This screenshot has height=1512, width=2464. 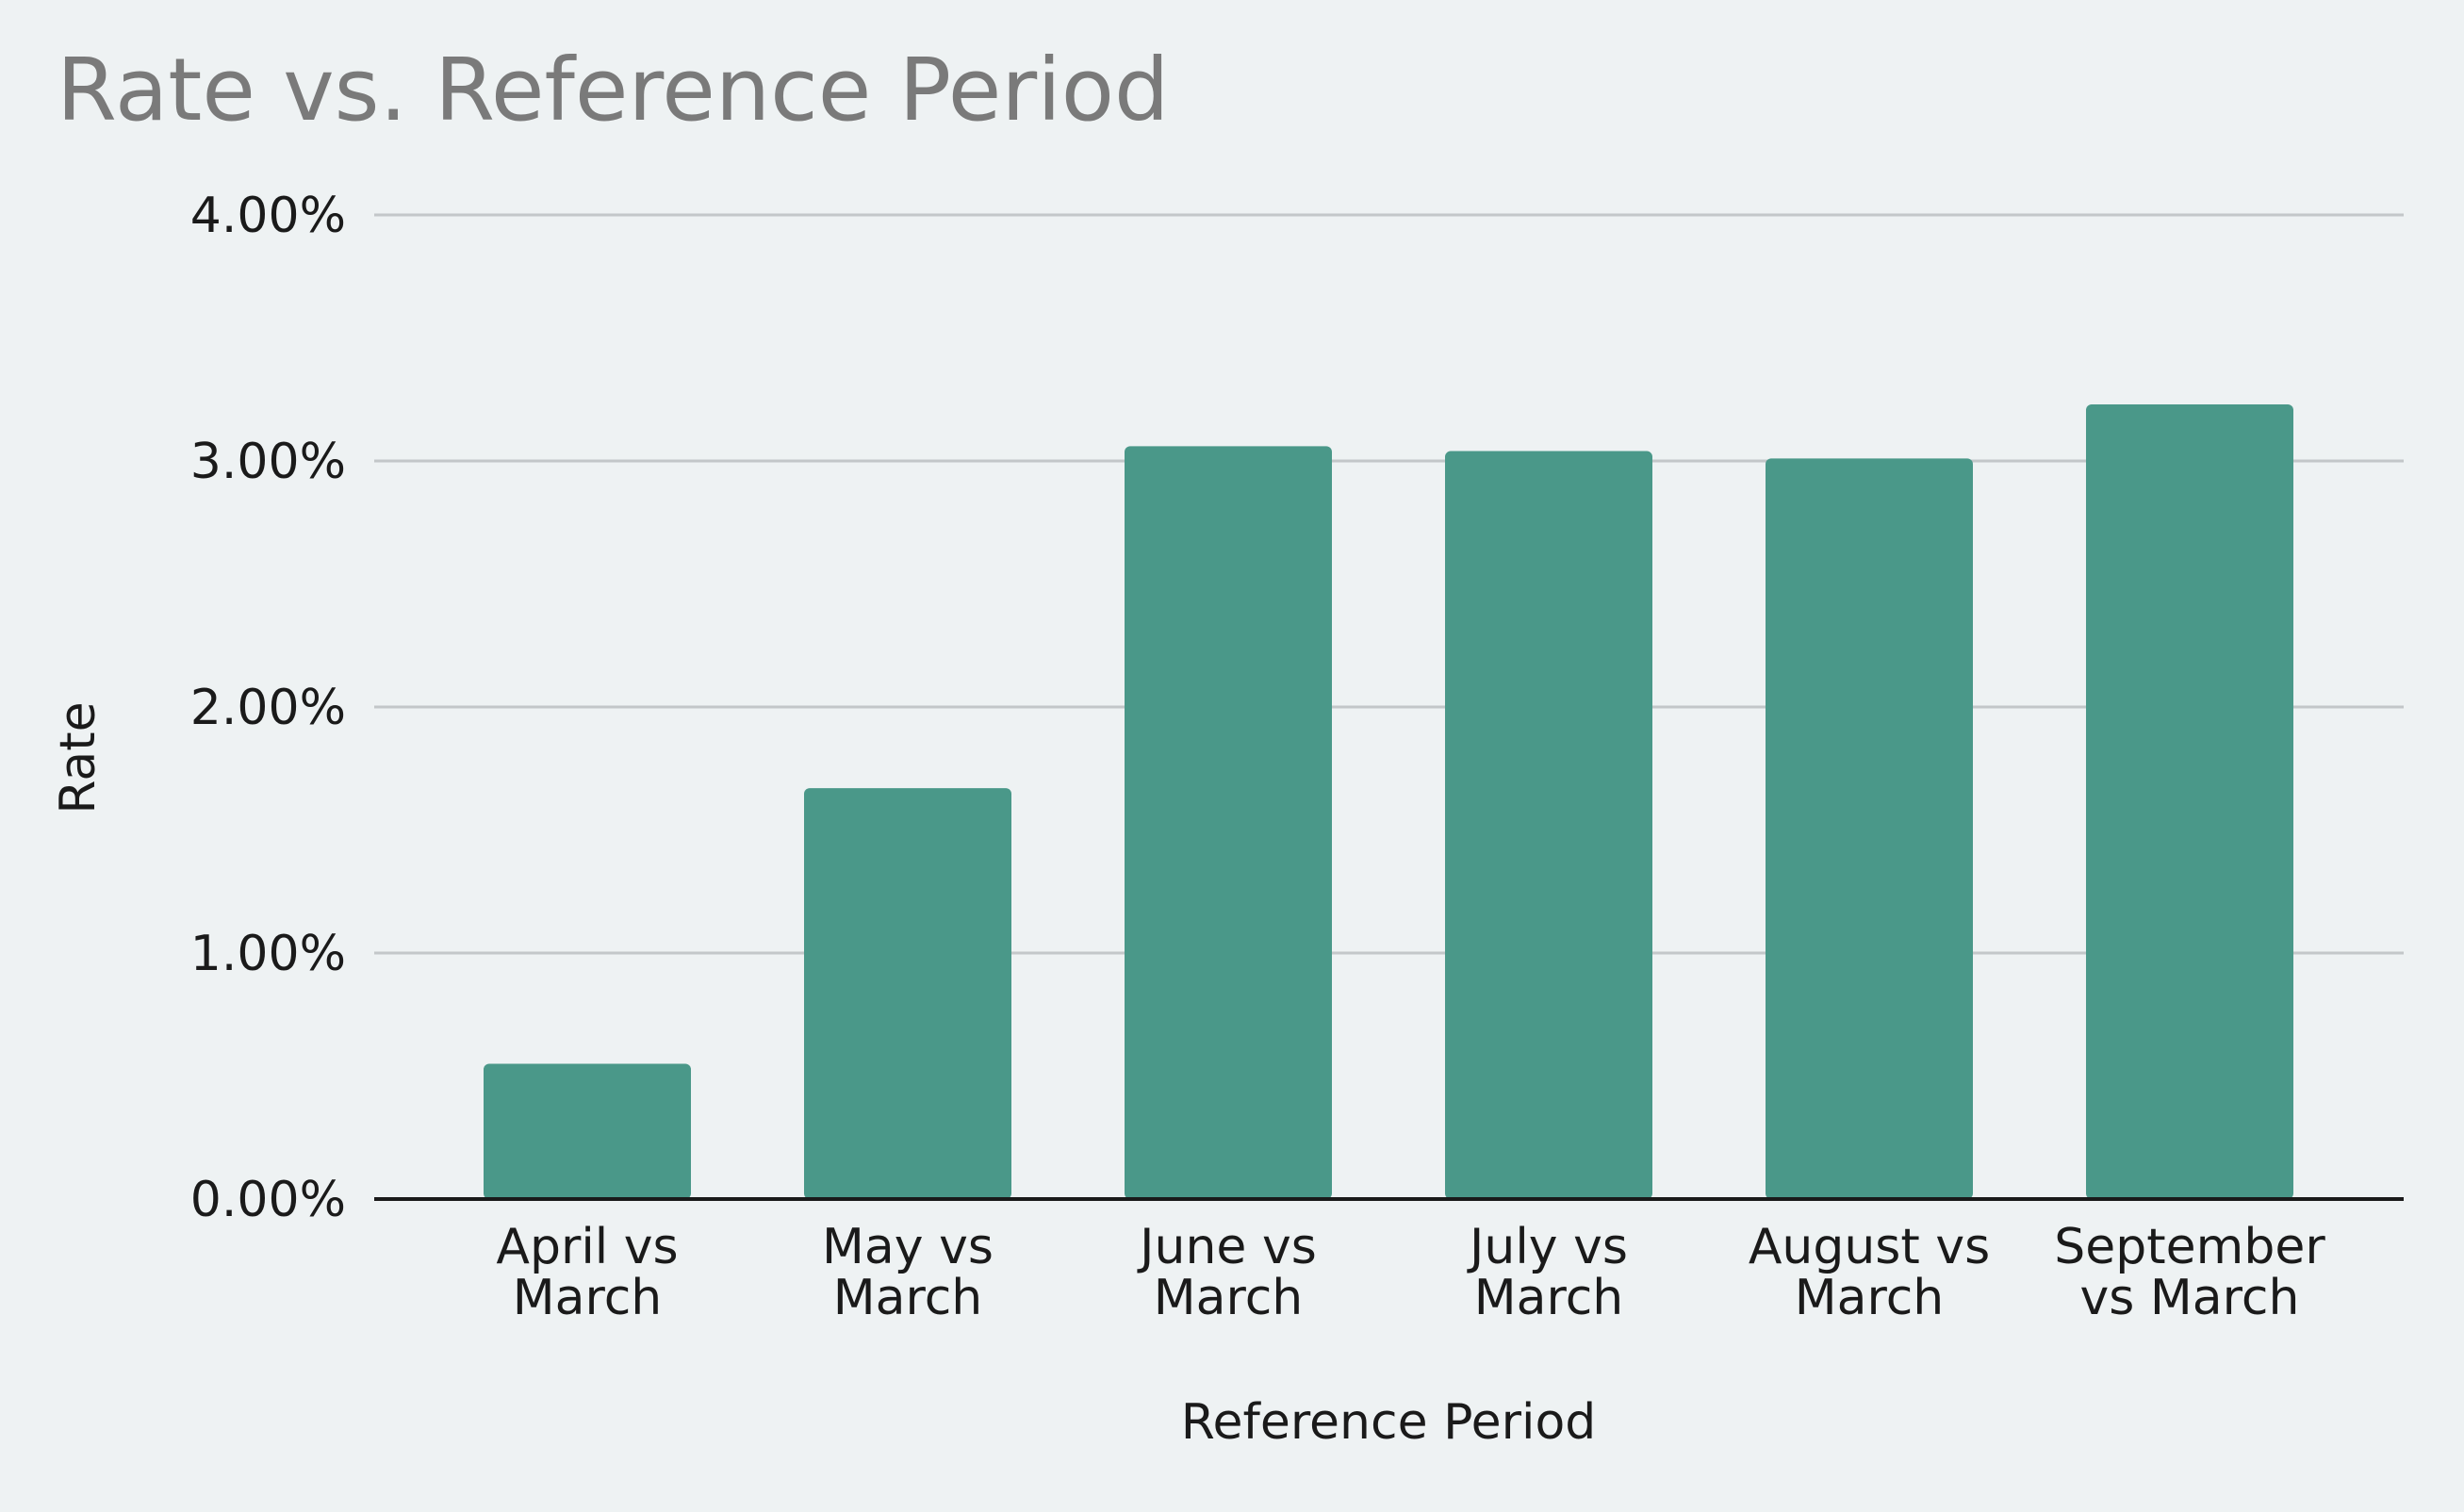 I want to click on x-tick-label: August vs March, so click(x=1869, y=1273).